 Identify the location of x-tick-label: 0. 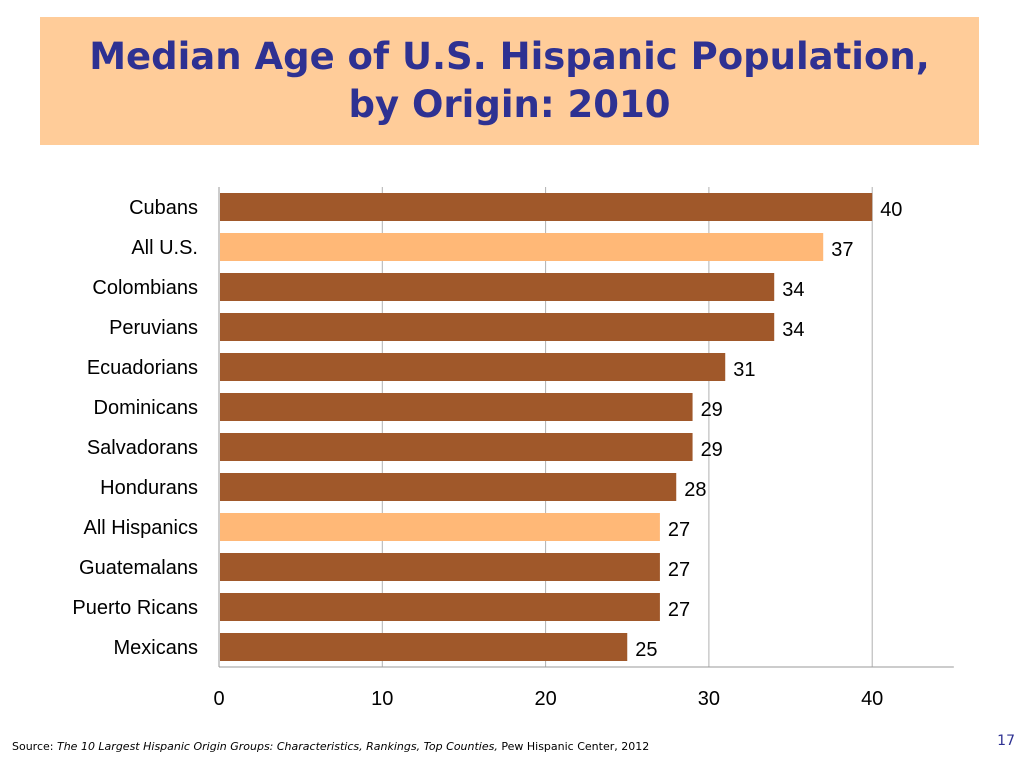
(218, 699).